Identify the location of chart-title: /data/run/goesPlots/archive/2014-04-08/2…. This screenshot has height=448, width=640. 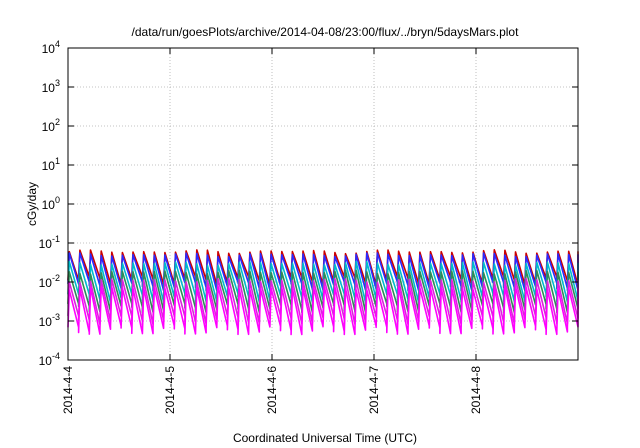
(326, 32).